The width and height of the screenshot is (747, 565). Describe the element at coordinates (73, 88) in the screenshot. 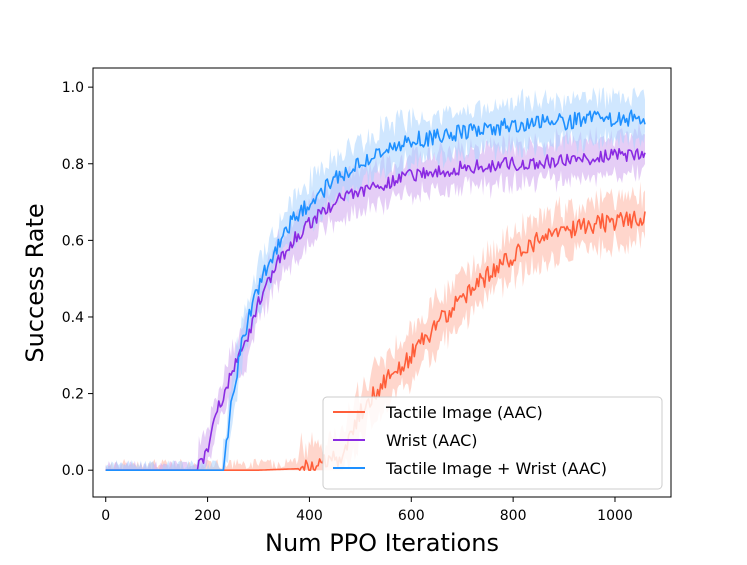

I see `y-tick-label: 1.0` at that location.